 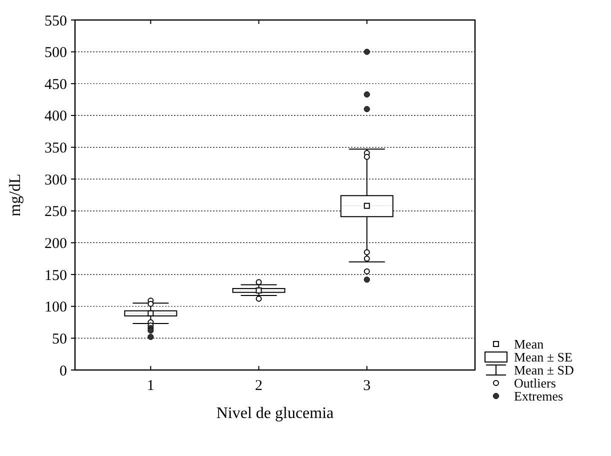 I want to click on y-tick-label: 500, so click(x=55, y=53).